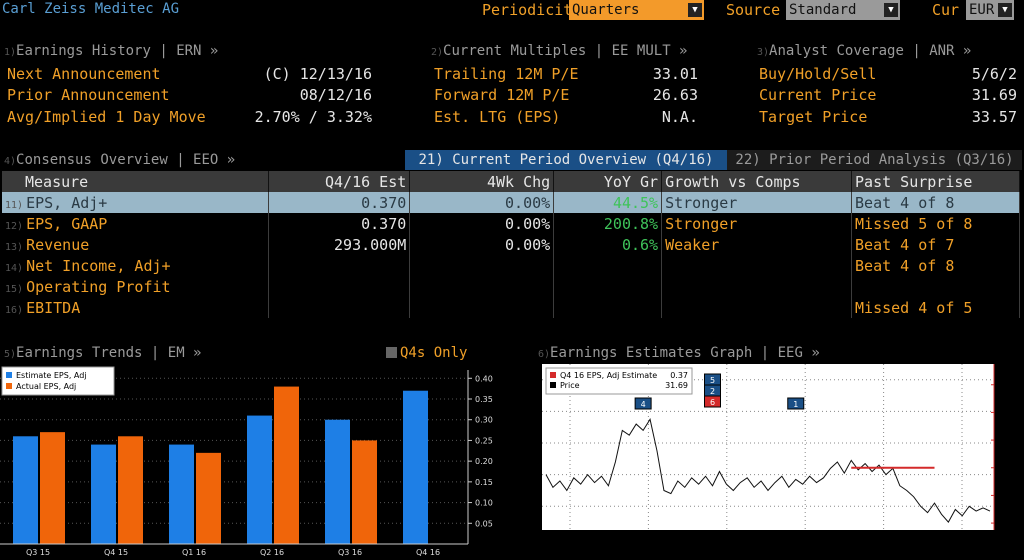 The image size is (1024, 560). Describe the element at coordinates (1009, 495) in the screenshot. I see `right-tick-label: 0.368` at that location.